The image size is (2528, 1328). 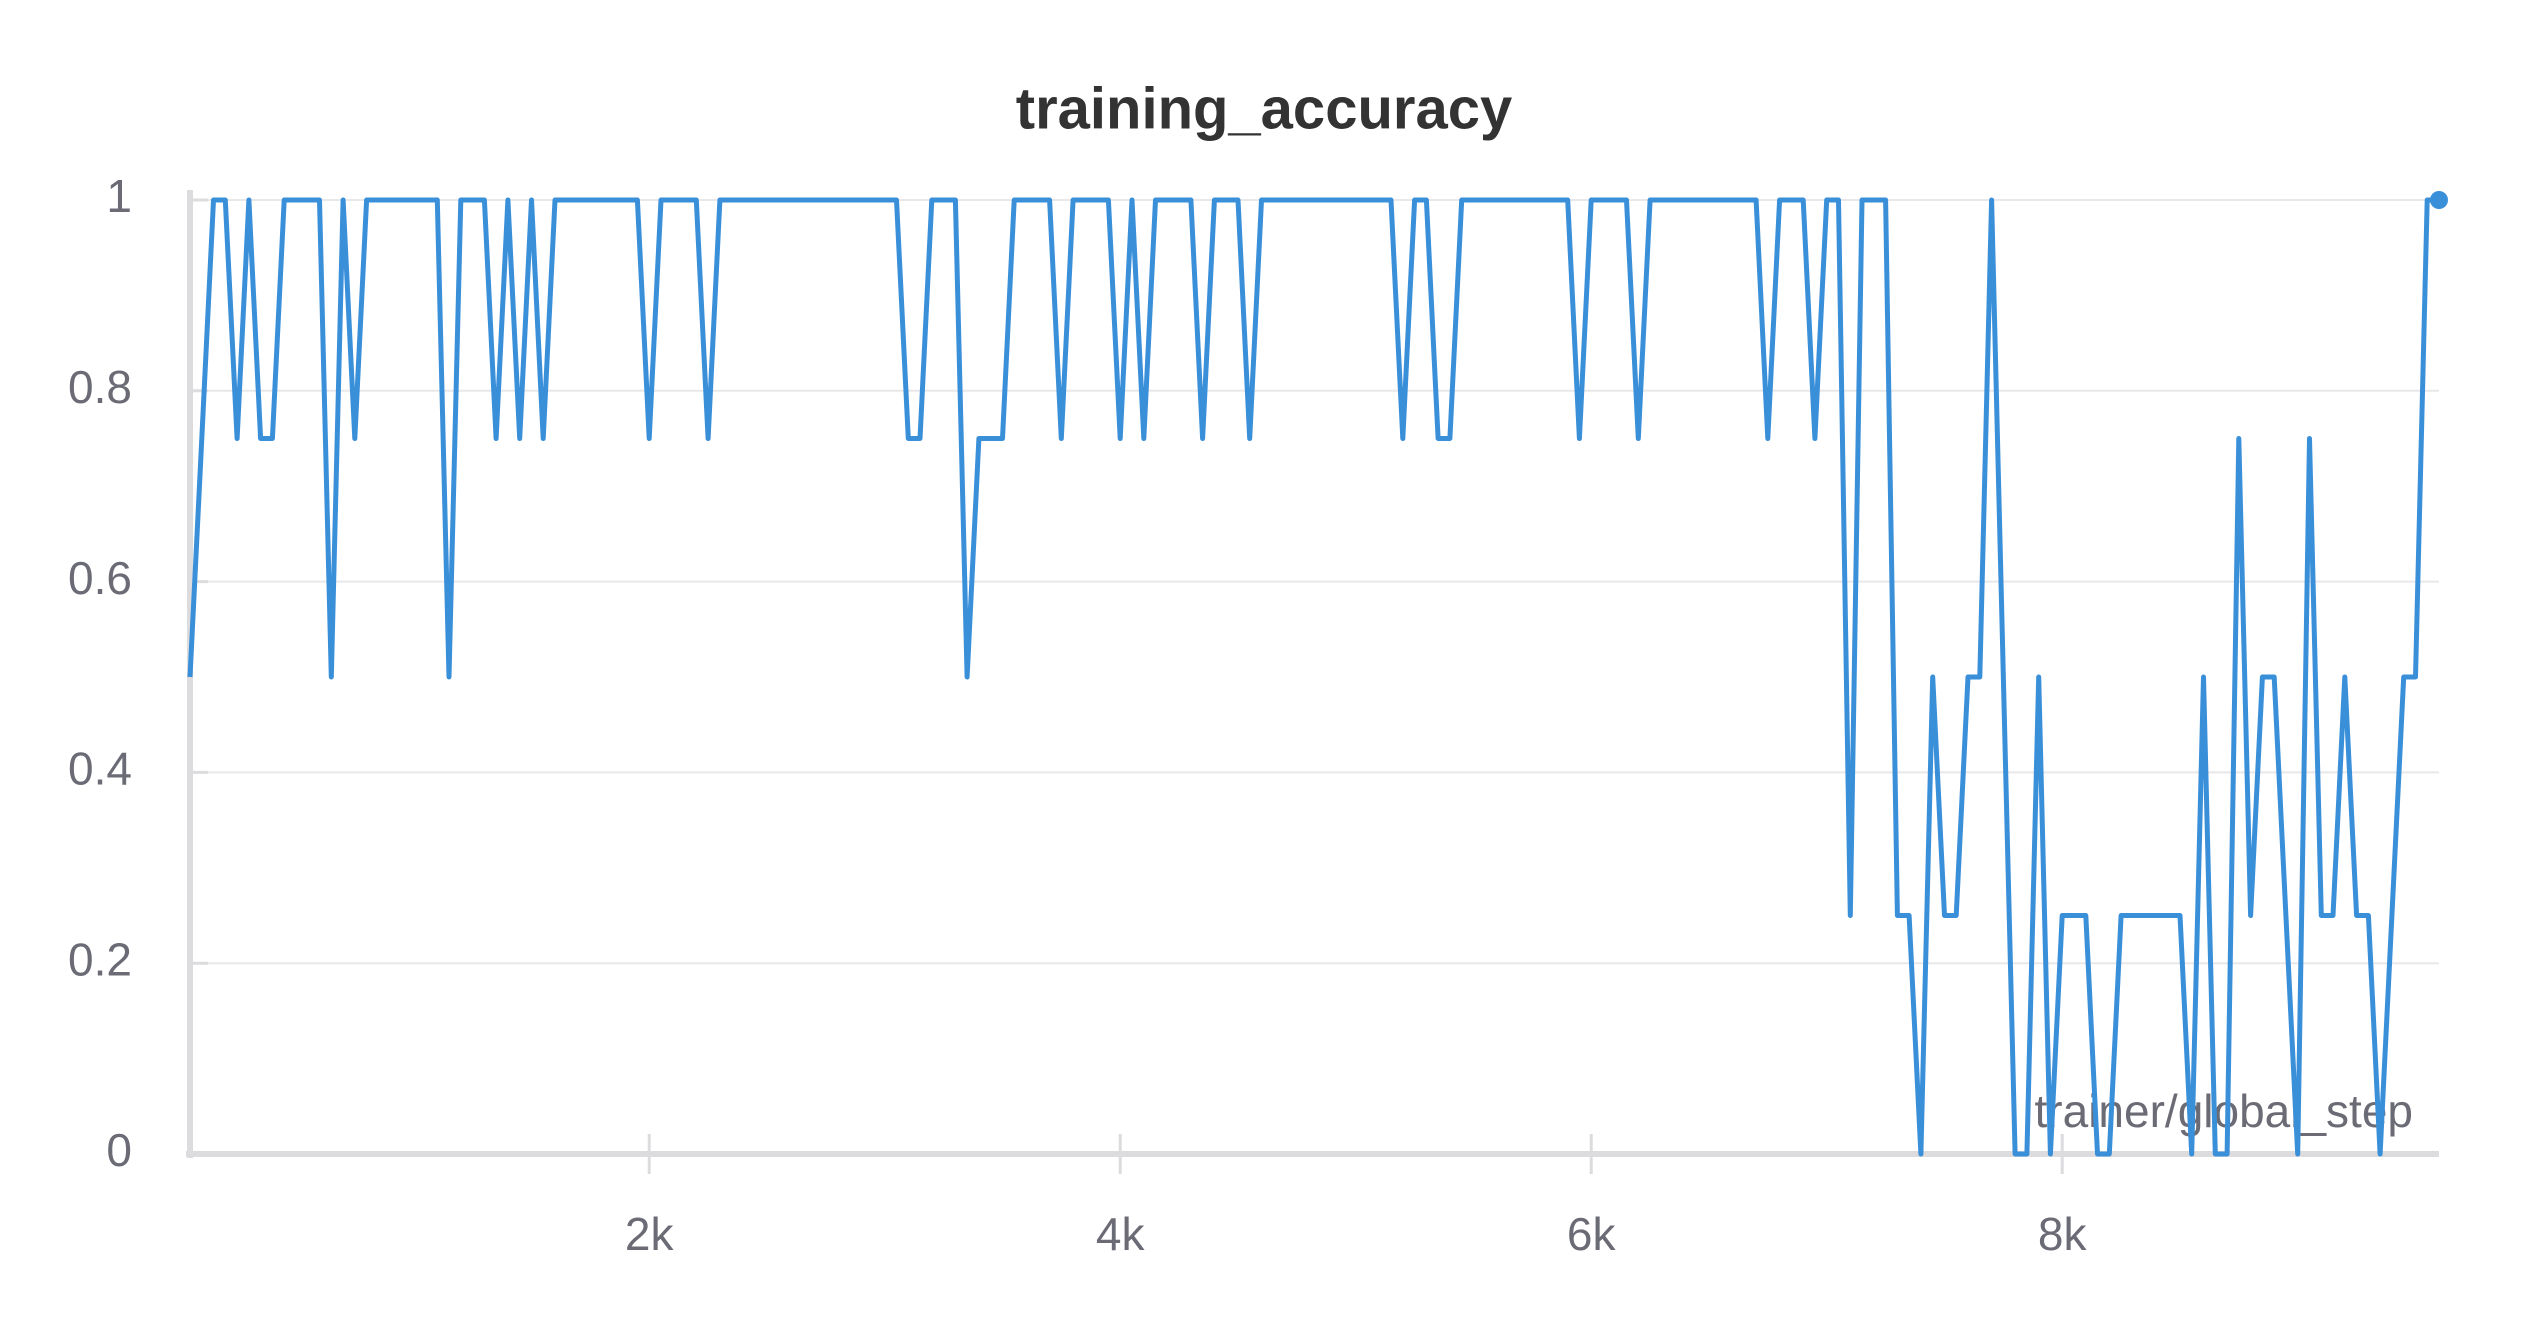 What do you see at coordinates (2224, 1111) in the screenshot?
I see `x-axis-label: trainer/global_step` at bounding box center [2224, 1111].